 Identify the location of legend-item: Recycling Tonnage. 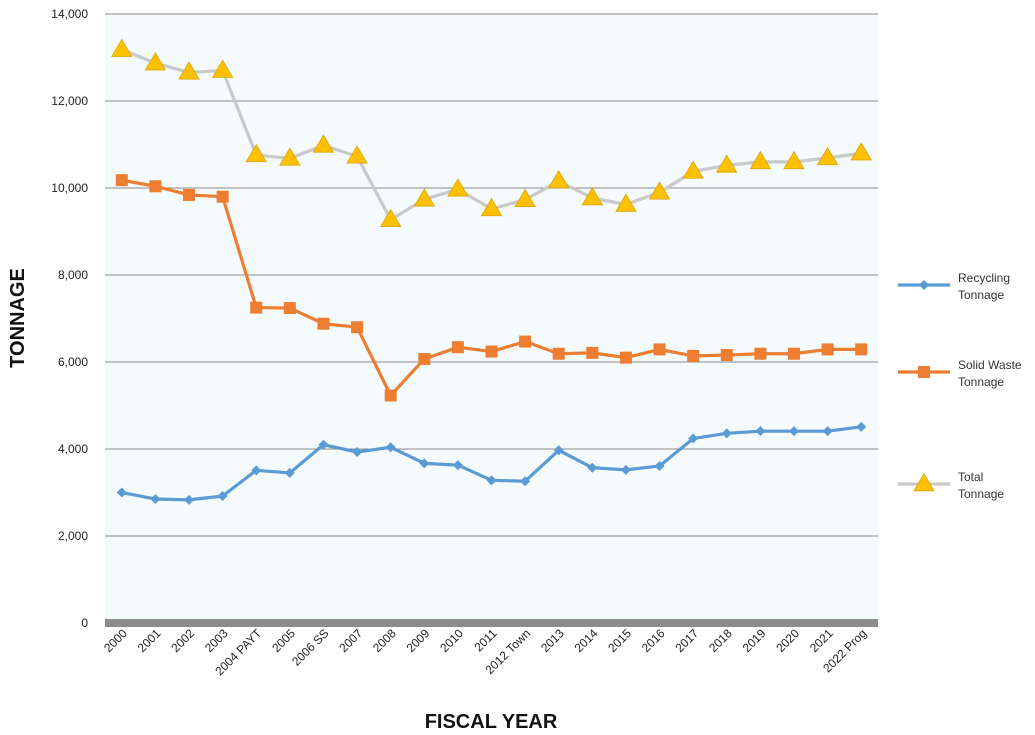
(954, 286).